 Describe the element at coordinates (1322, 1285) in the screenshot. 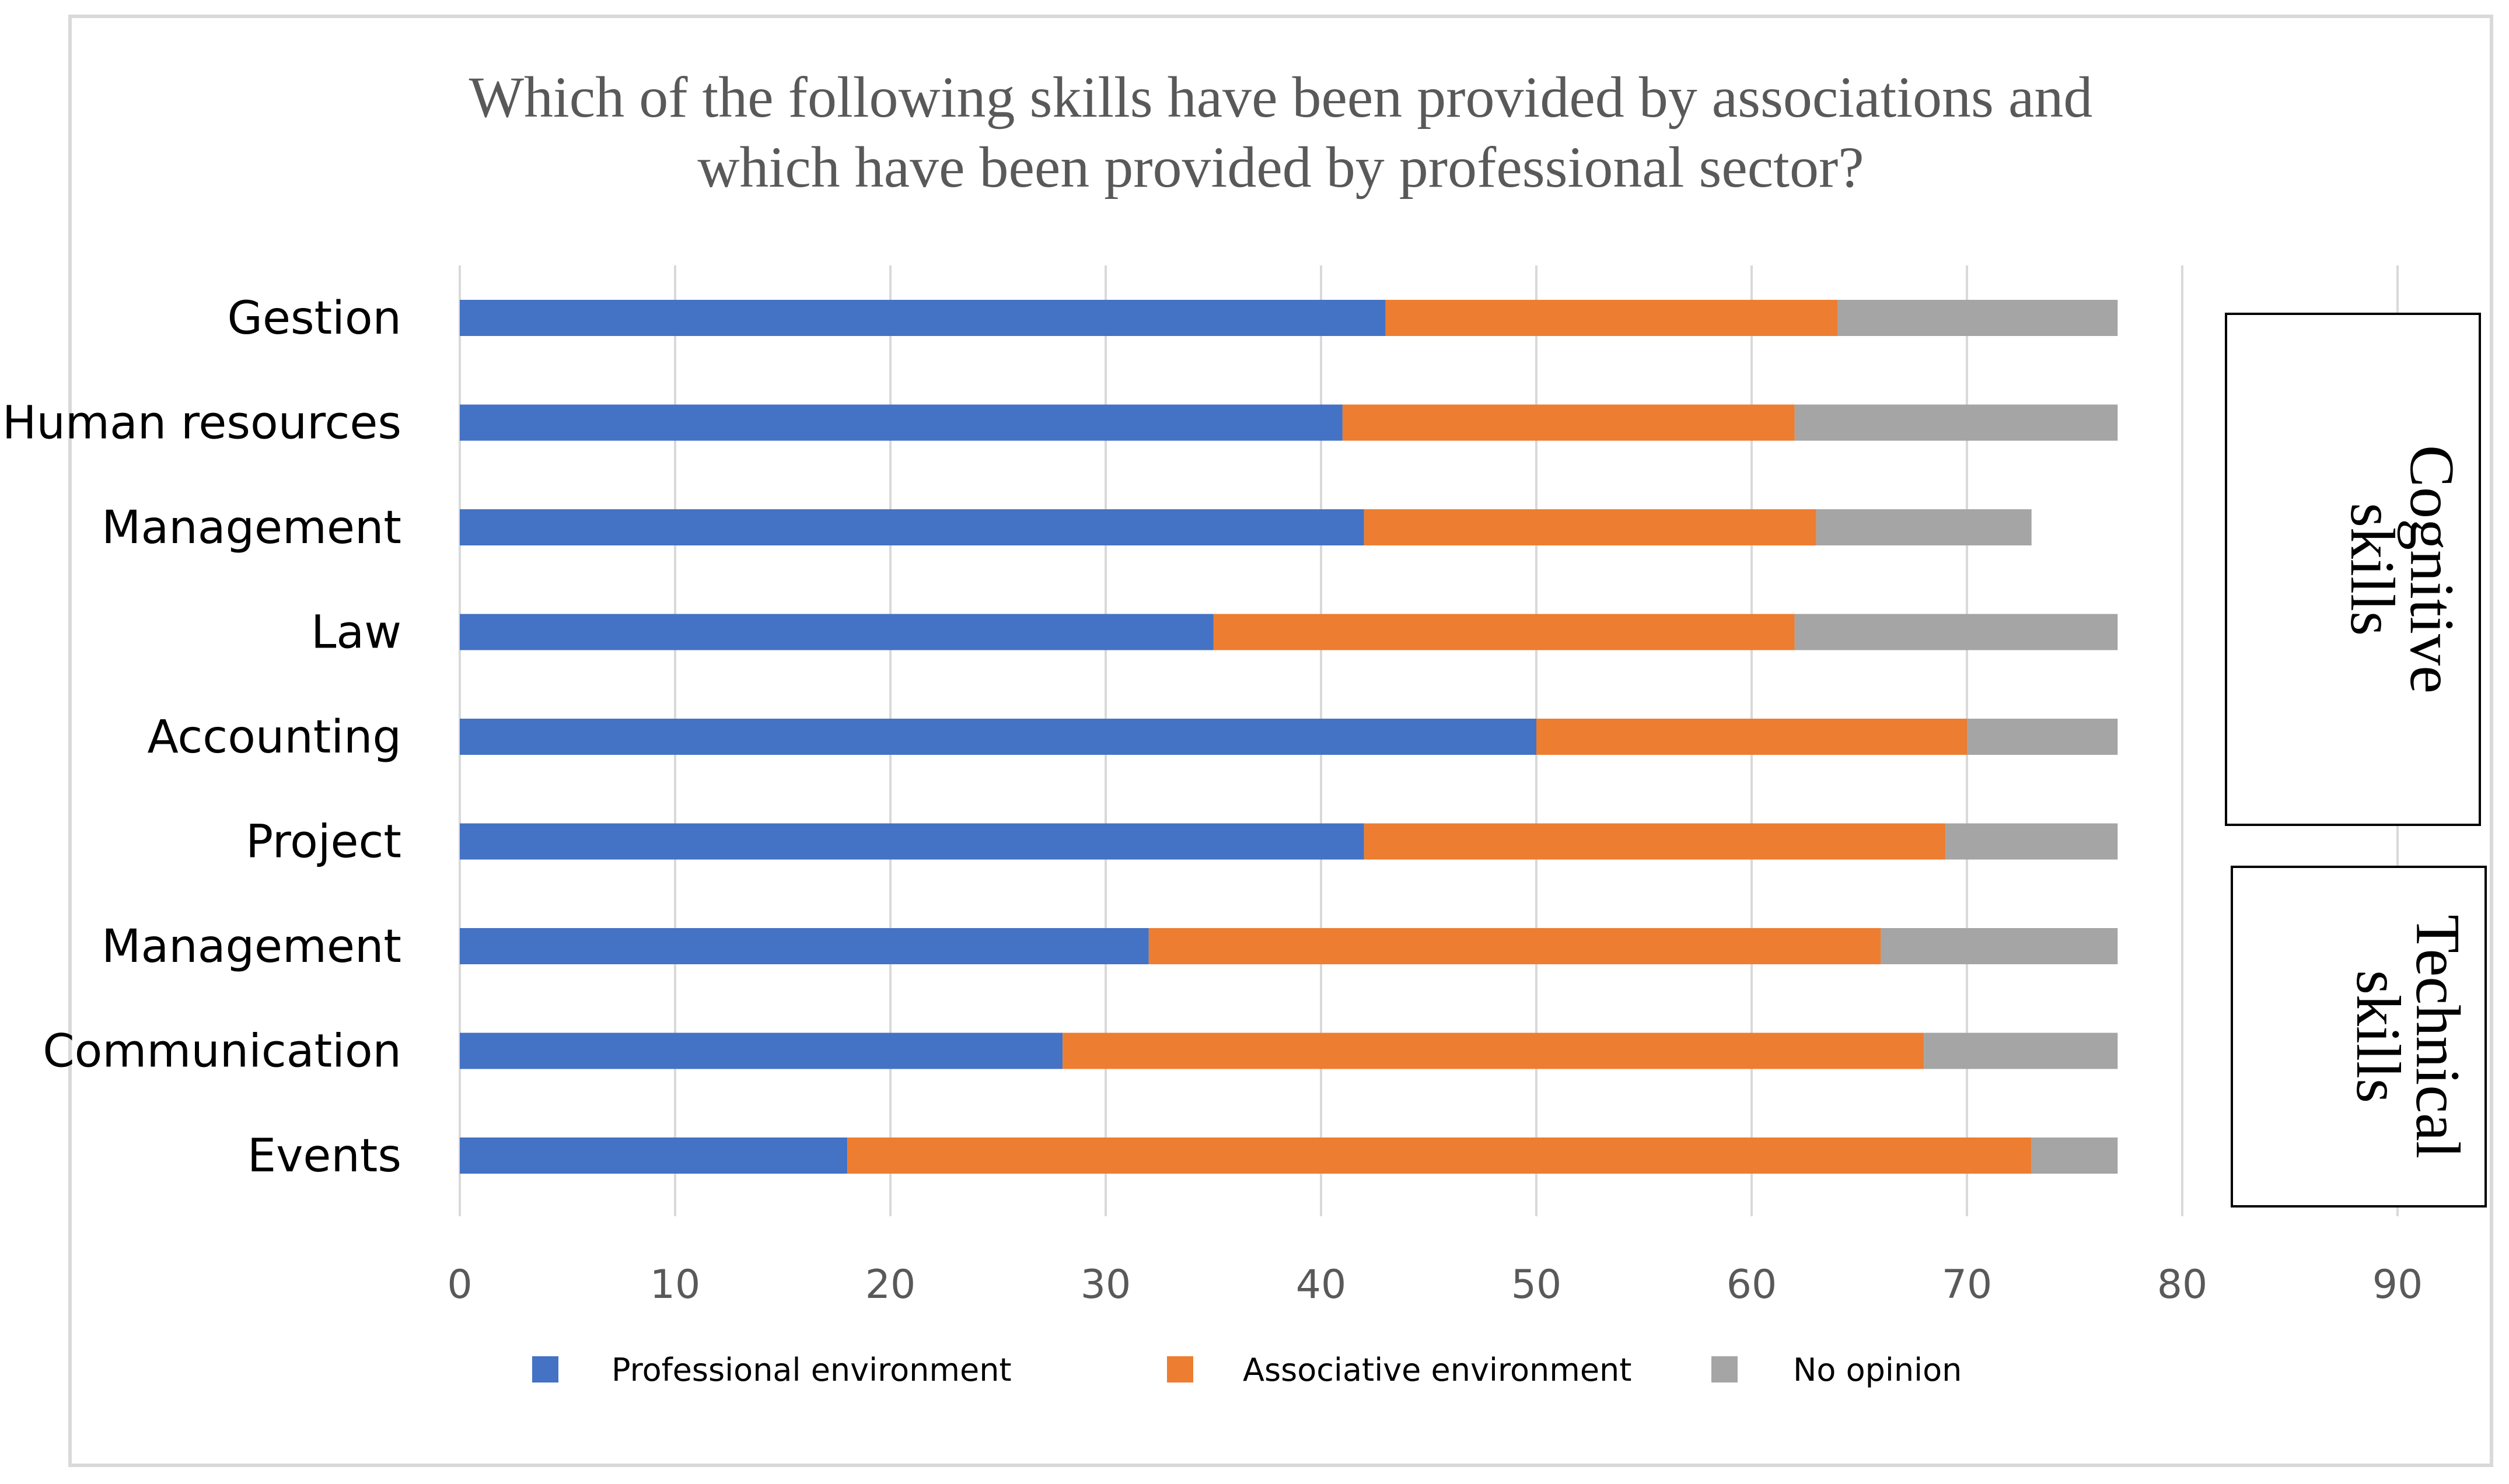

I see `x-tick-label-4: 40` at that location.